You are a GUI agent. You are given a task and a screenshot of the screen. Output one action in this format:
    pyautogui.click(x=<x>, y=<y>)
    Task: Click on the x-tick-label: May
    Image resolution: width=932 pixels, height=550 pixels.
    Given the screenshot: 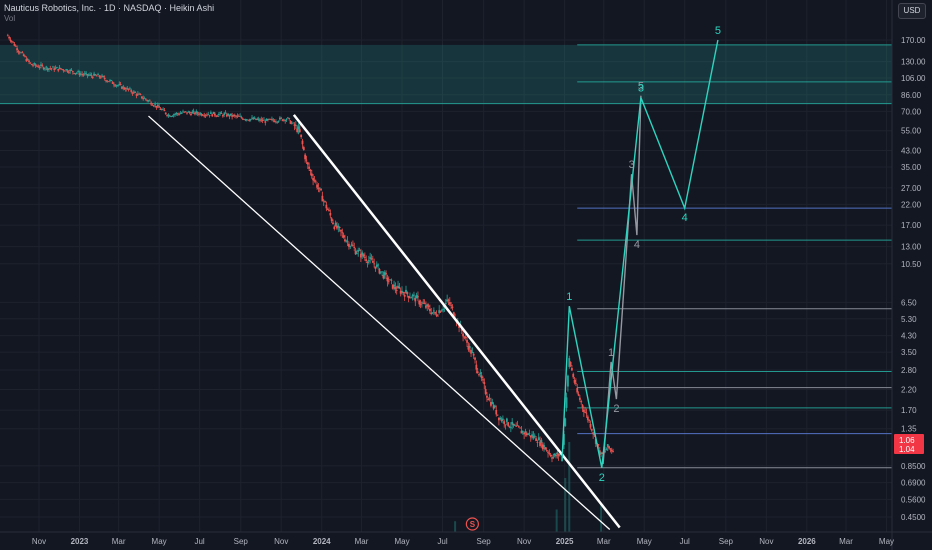 What is the action you would take?
    pyautogui.click(x=401, y=541)
    